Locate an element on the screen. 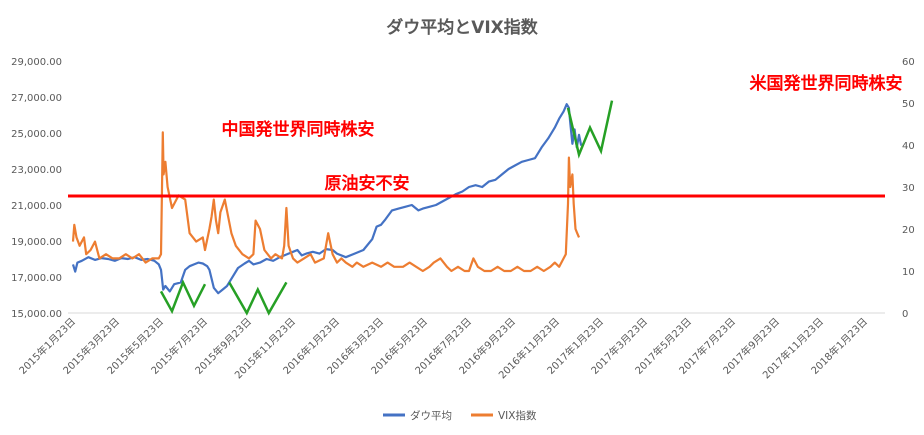 The image size is (924, 435). right-tick-label: 10 is located at coordinates (908, 272).